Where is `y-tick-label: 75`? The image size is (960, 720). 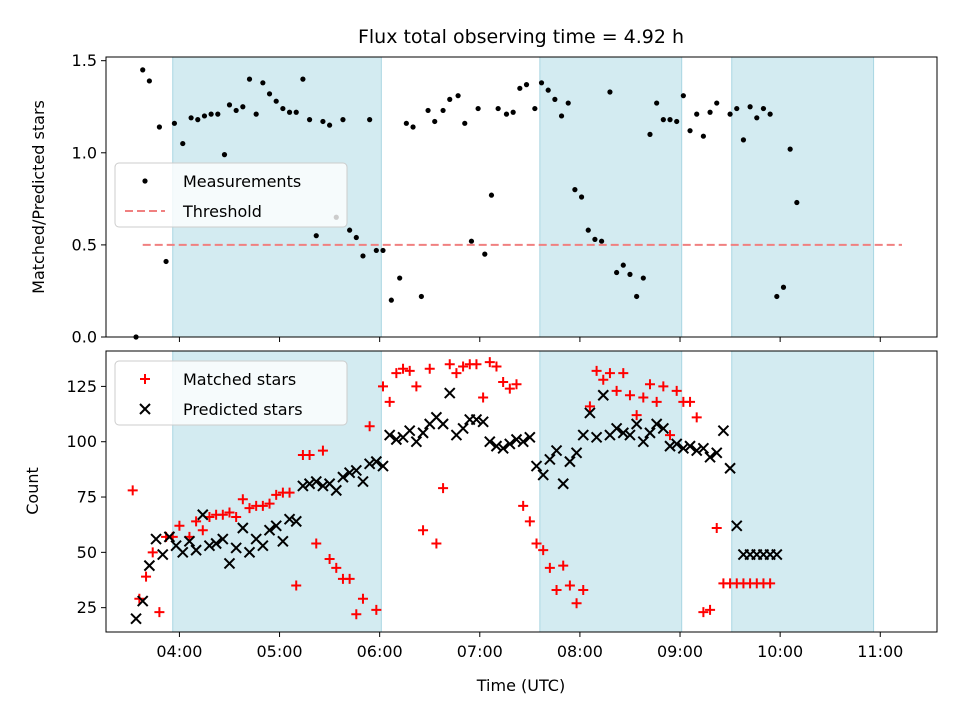
y-tick-label: 75 is located at coordinates (87, 497).